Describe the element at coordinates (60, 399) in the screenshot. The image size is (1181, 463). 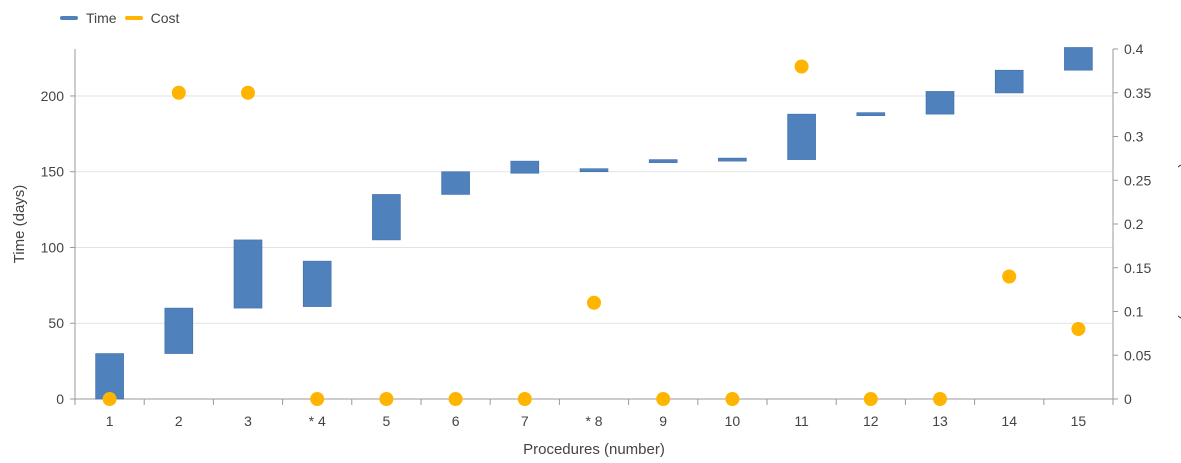
I see `y-left-tick-label: 0` at that location.